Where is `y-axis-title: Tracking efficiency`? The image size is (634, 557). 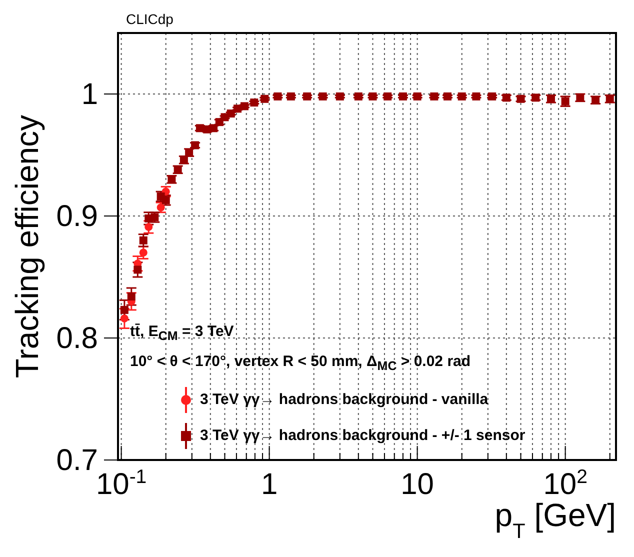
y-axis-title: Tracking efficiency is located at coordinates (27, 246).